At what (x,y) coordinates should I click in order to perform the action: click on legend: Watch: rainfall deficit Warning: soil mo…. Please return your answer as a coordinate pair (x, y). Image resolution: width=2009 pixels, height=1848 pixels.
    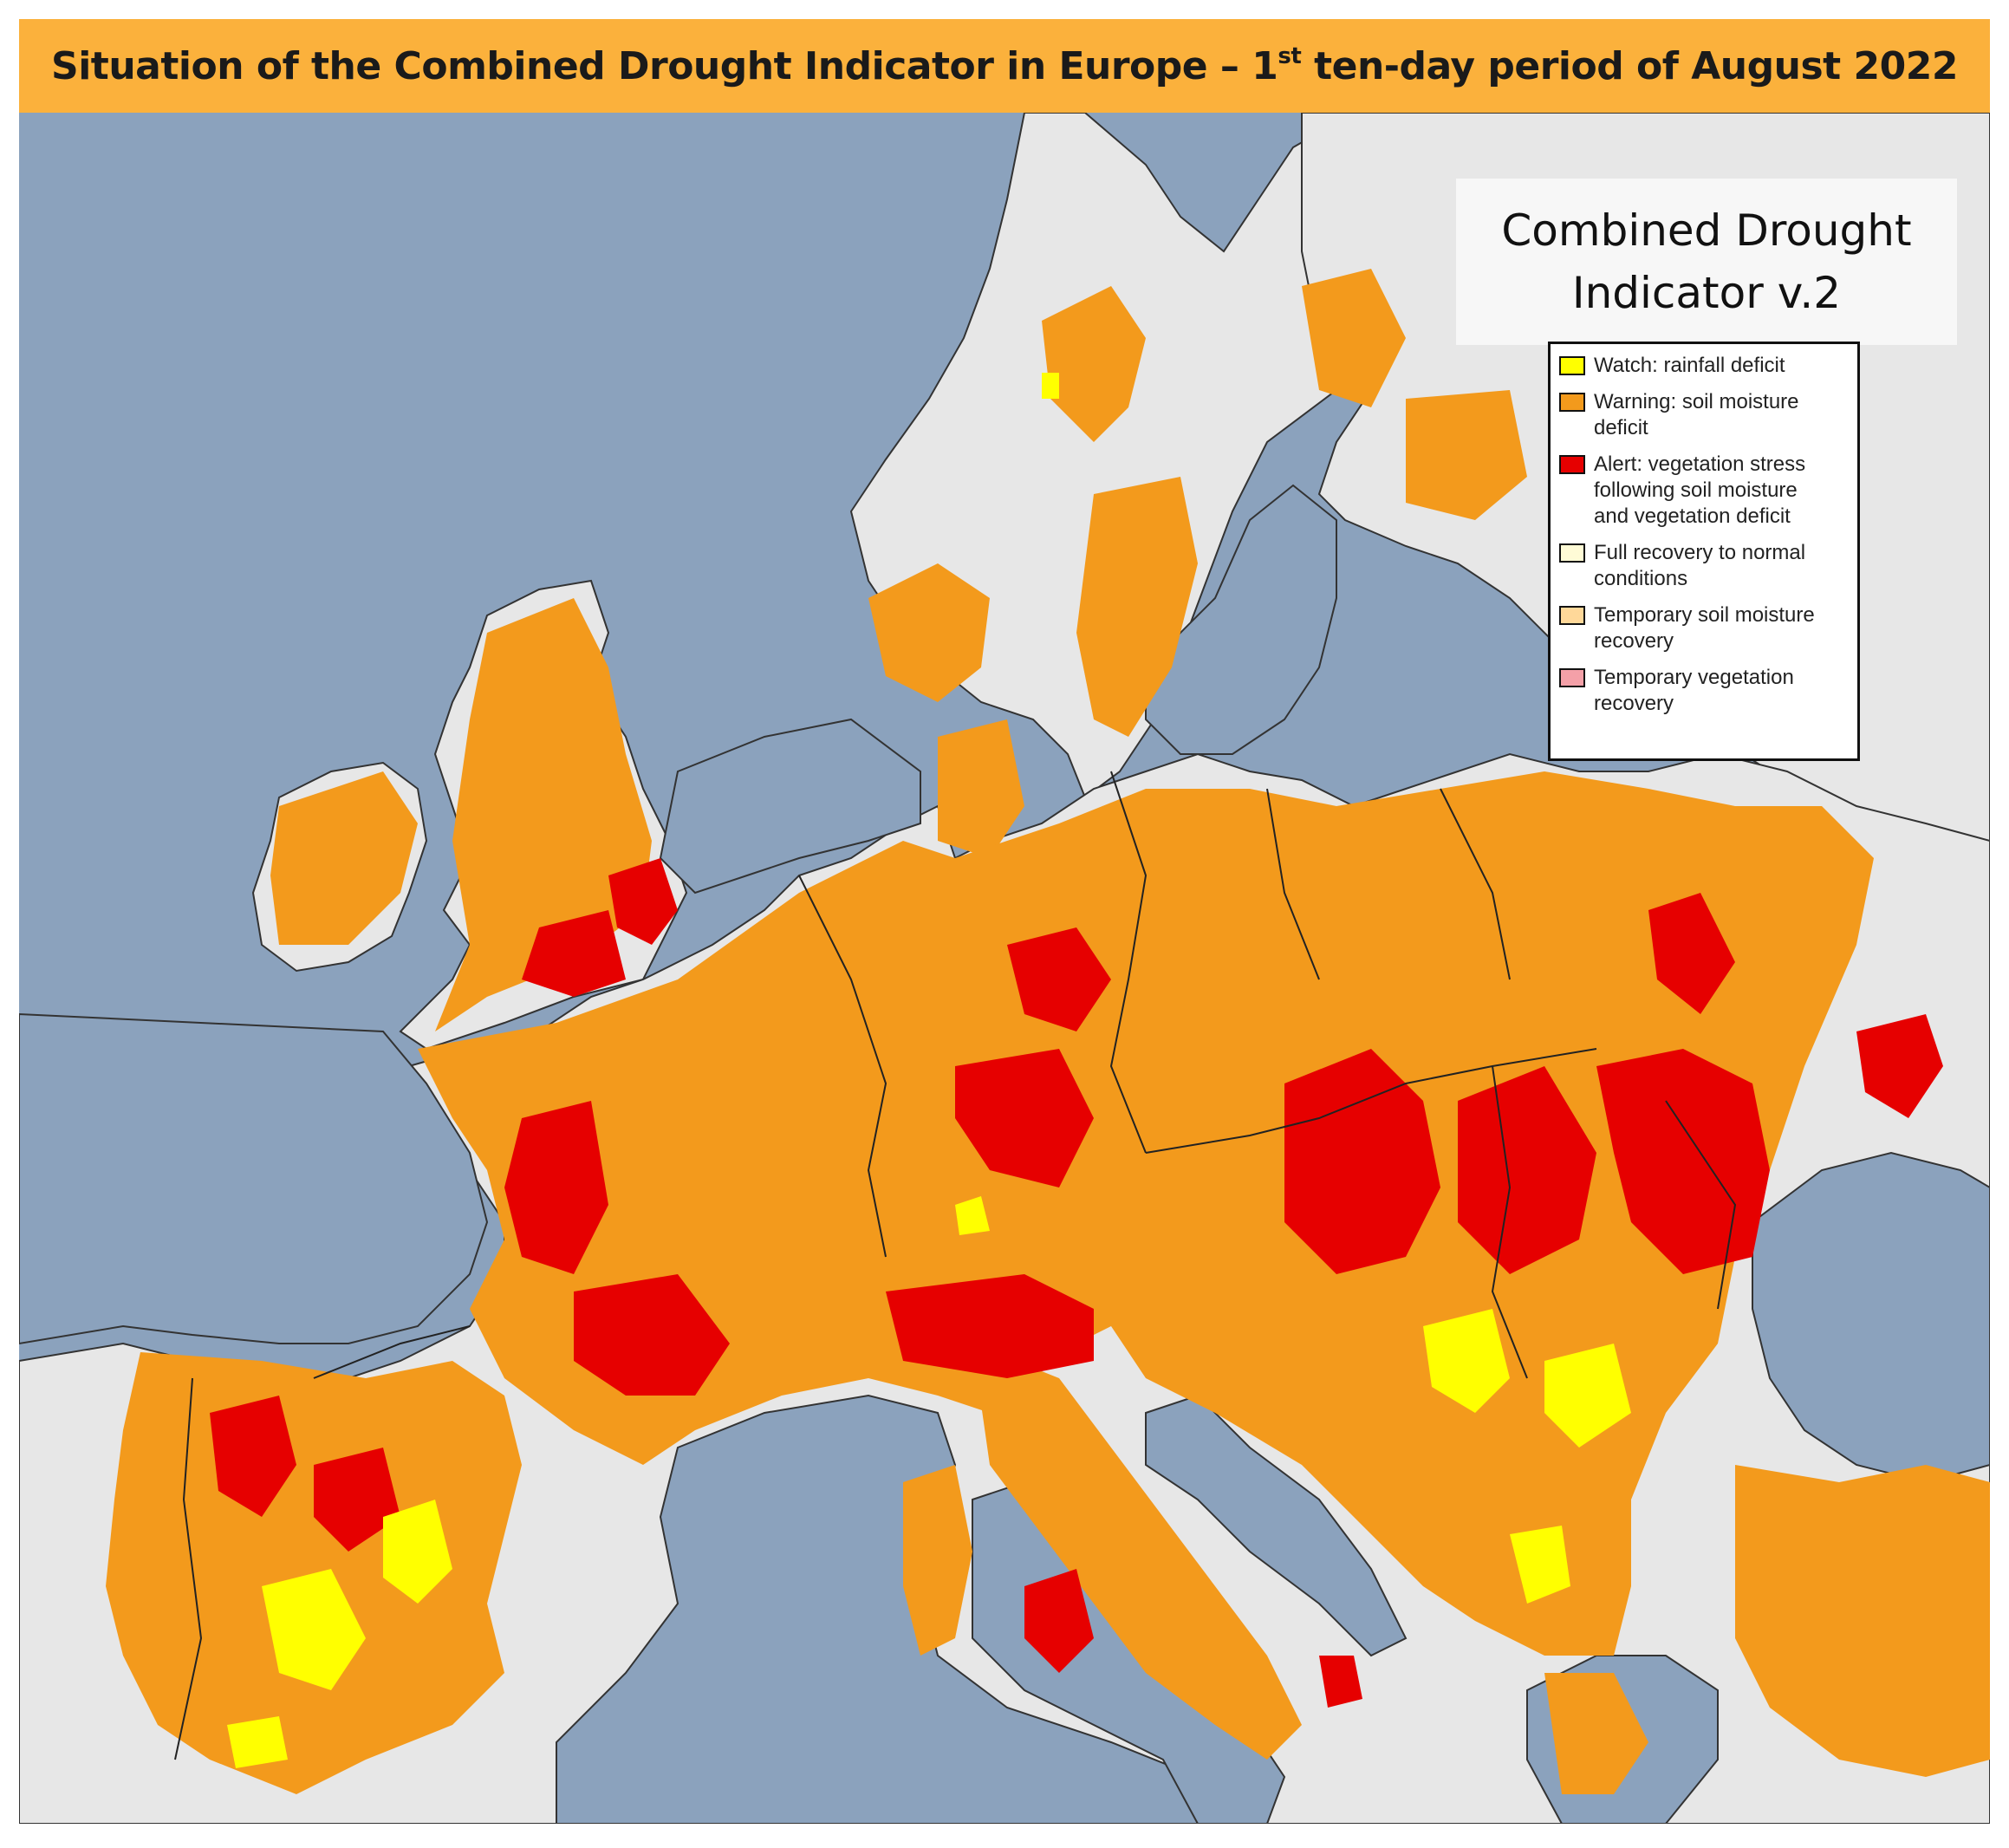
    Looking at the image, I should click on (1704, 551).